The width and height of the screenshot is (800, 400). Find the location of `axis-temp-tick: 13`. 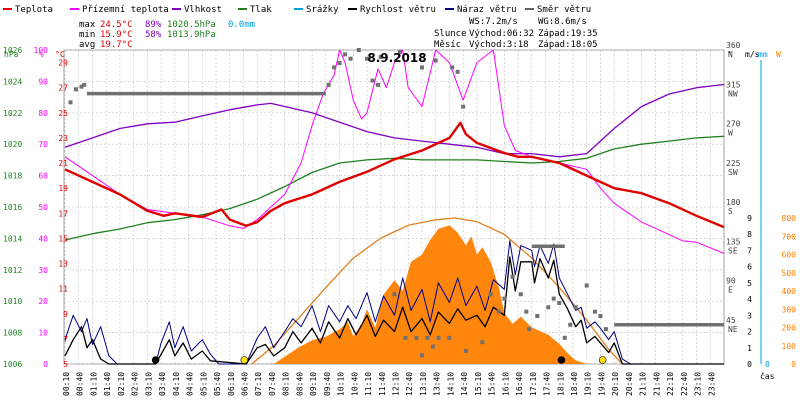

axis-temp-tick: 13 is located at coordinates (63, 264).